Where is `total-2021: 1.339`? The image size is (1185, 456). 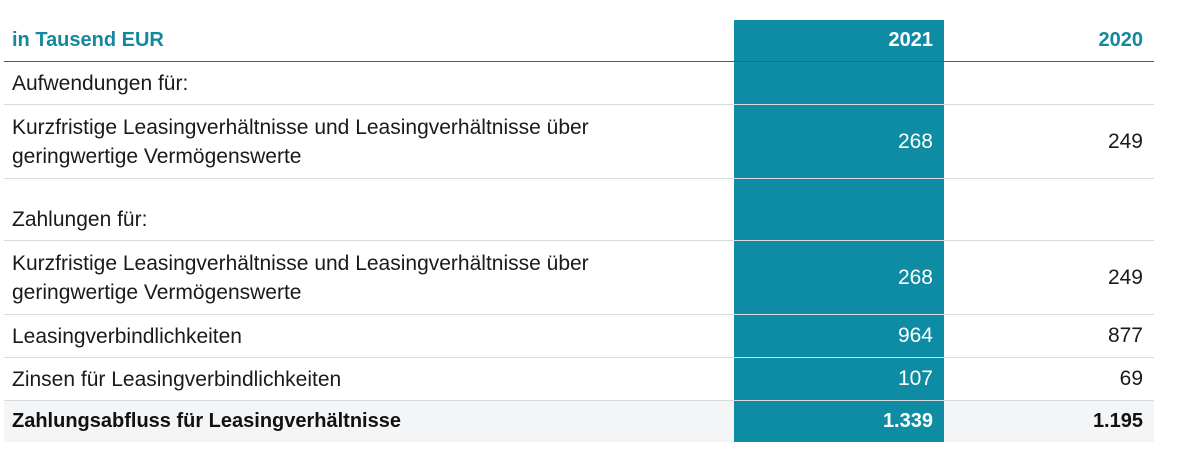
total-2021: 1.339 is located at coordinates (839, 421).